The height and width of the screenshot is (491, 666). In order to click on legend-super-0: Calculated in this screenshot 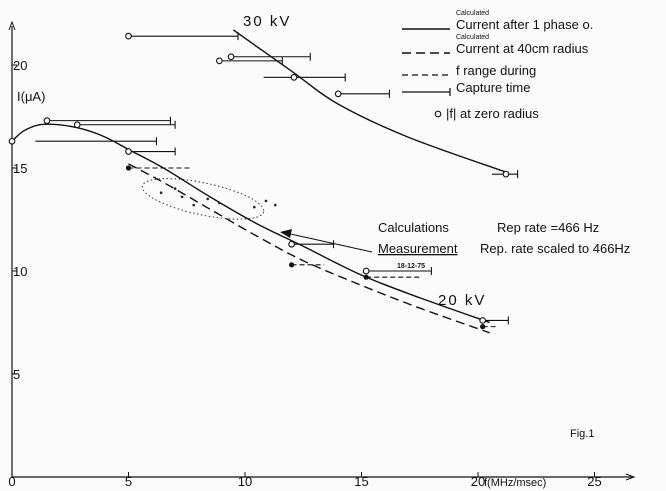, I will do `click(472, 13)`.